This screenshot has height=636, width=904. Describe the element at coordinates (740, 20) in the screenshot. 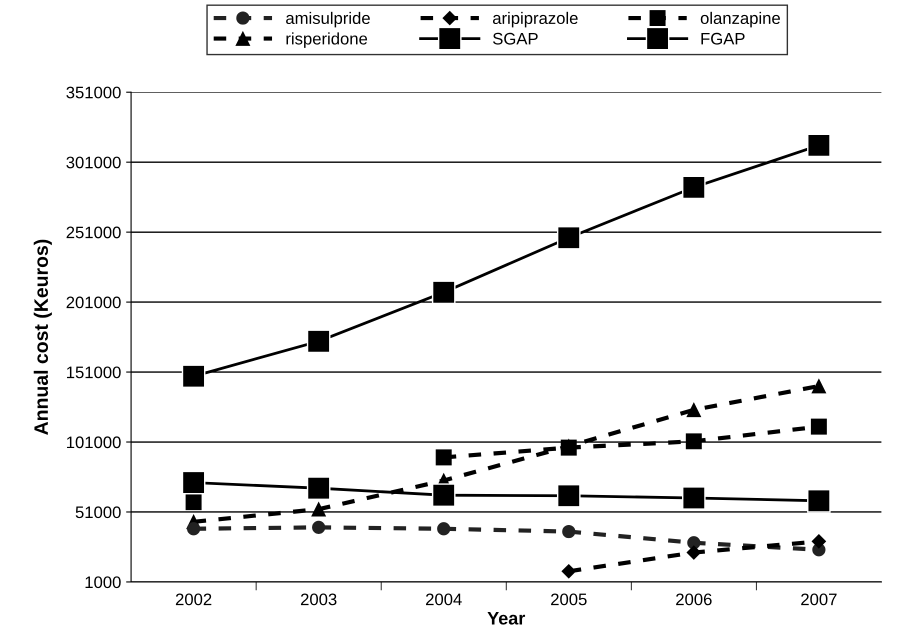

I see `legend-label: olanzapine` at that location.